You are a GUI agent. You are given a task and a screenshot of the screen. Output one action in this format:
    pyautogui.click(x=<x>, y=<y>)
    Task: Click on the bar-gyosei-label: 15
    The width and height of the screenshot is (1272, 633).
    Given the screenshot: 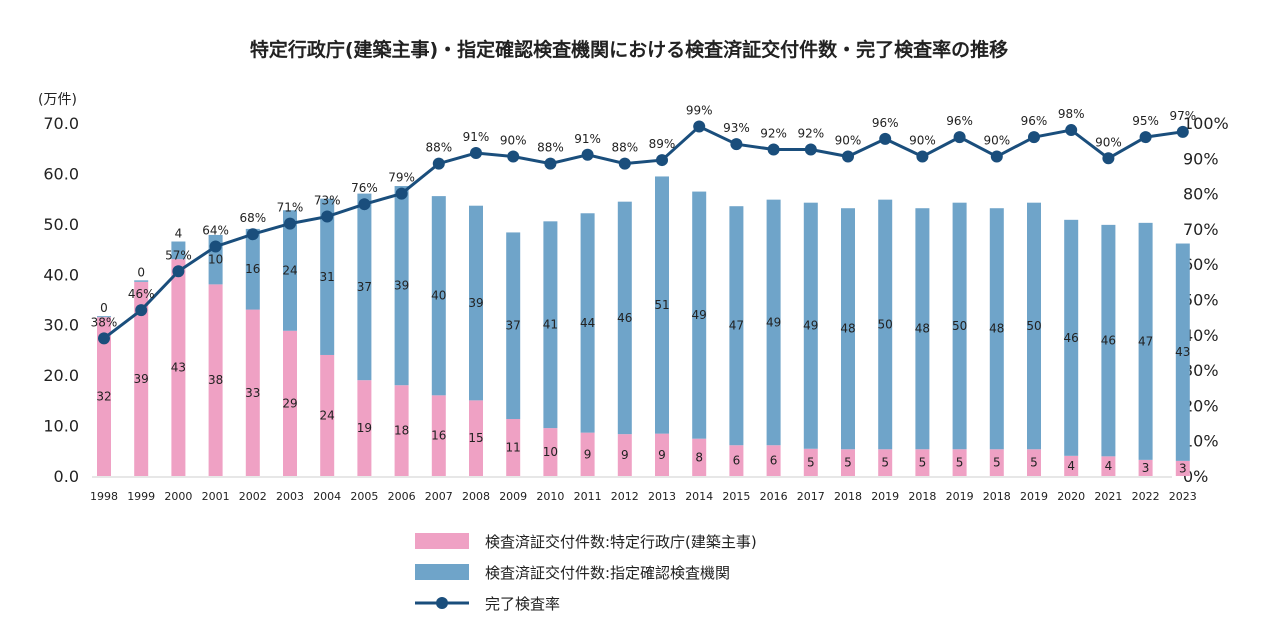 What is the action you would take?
    pyautogui.click(x=475, y=438)
    